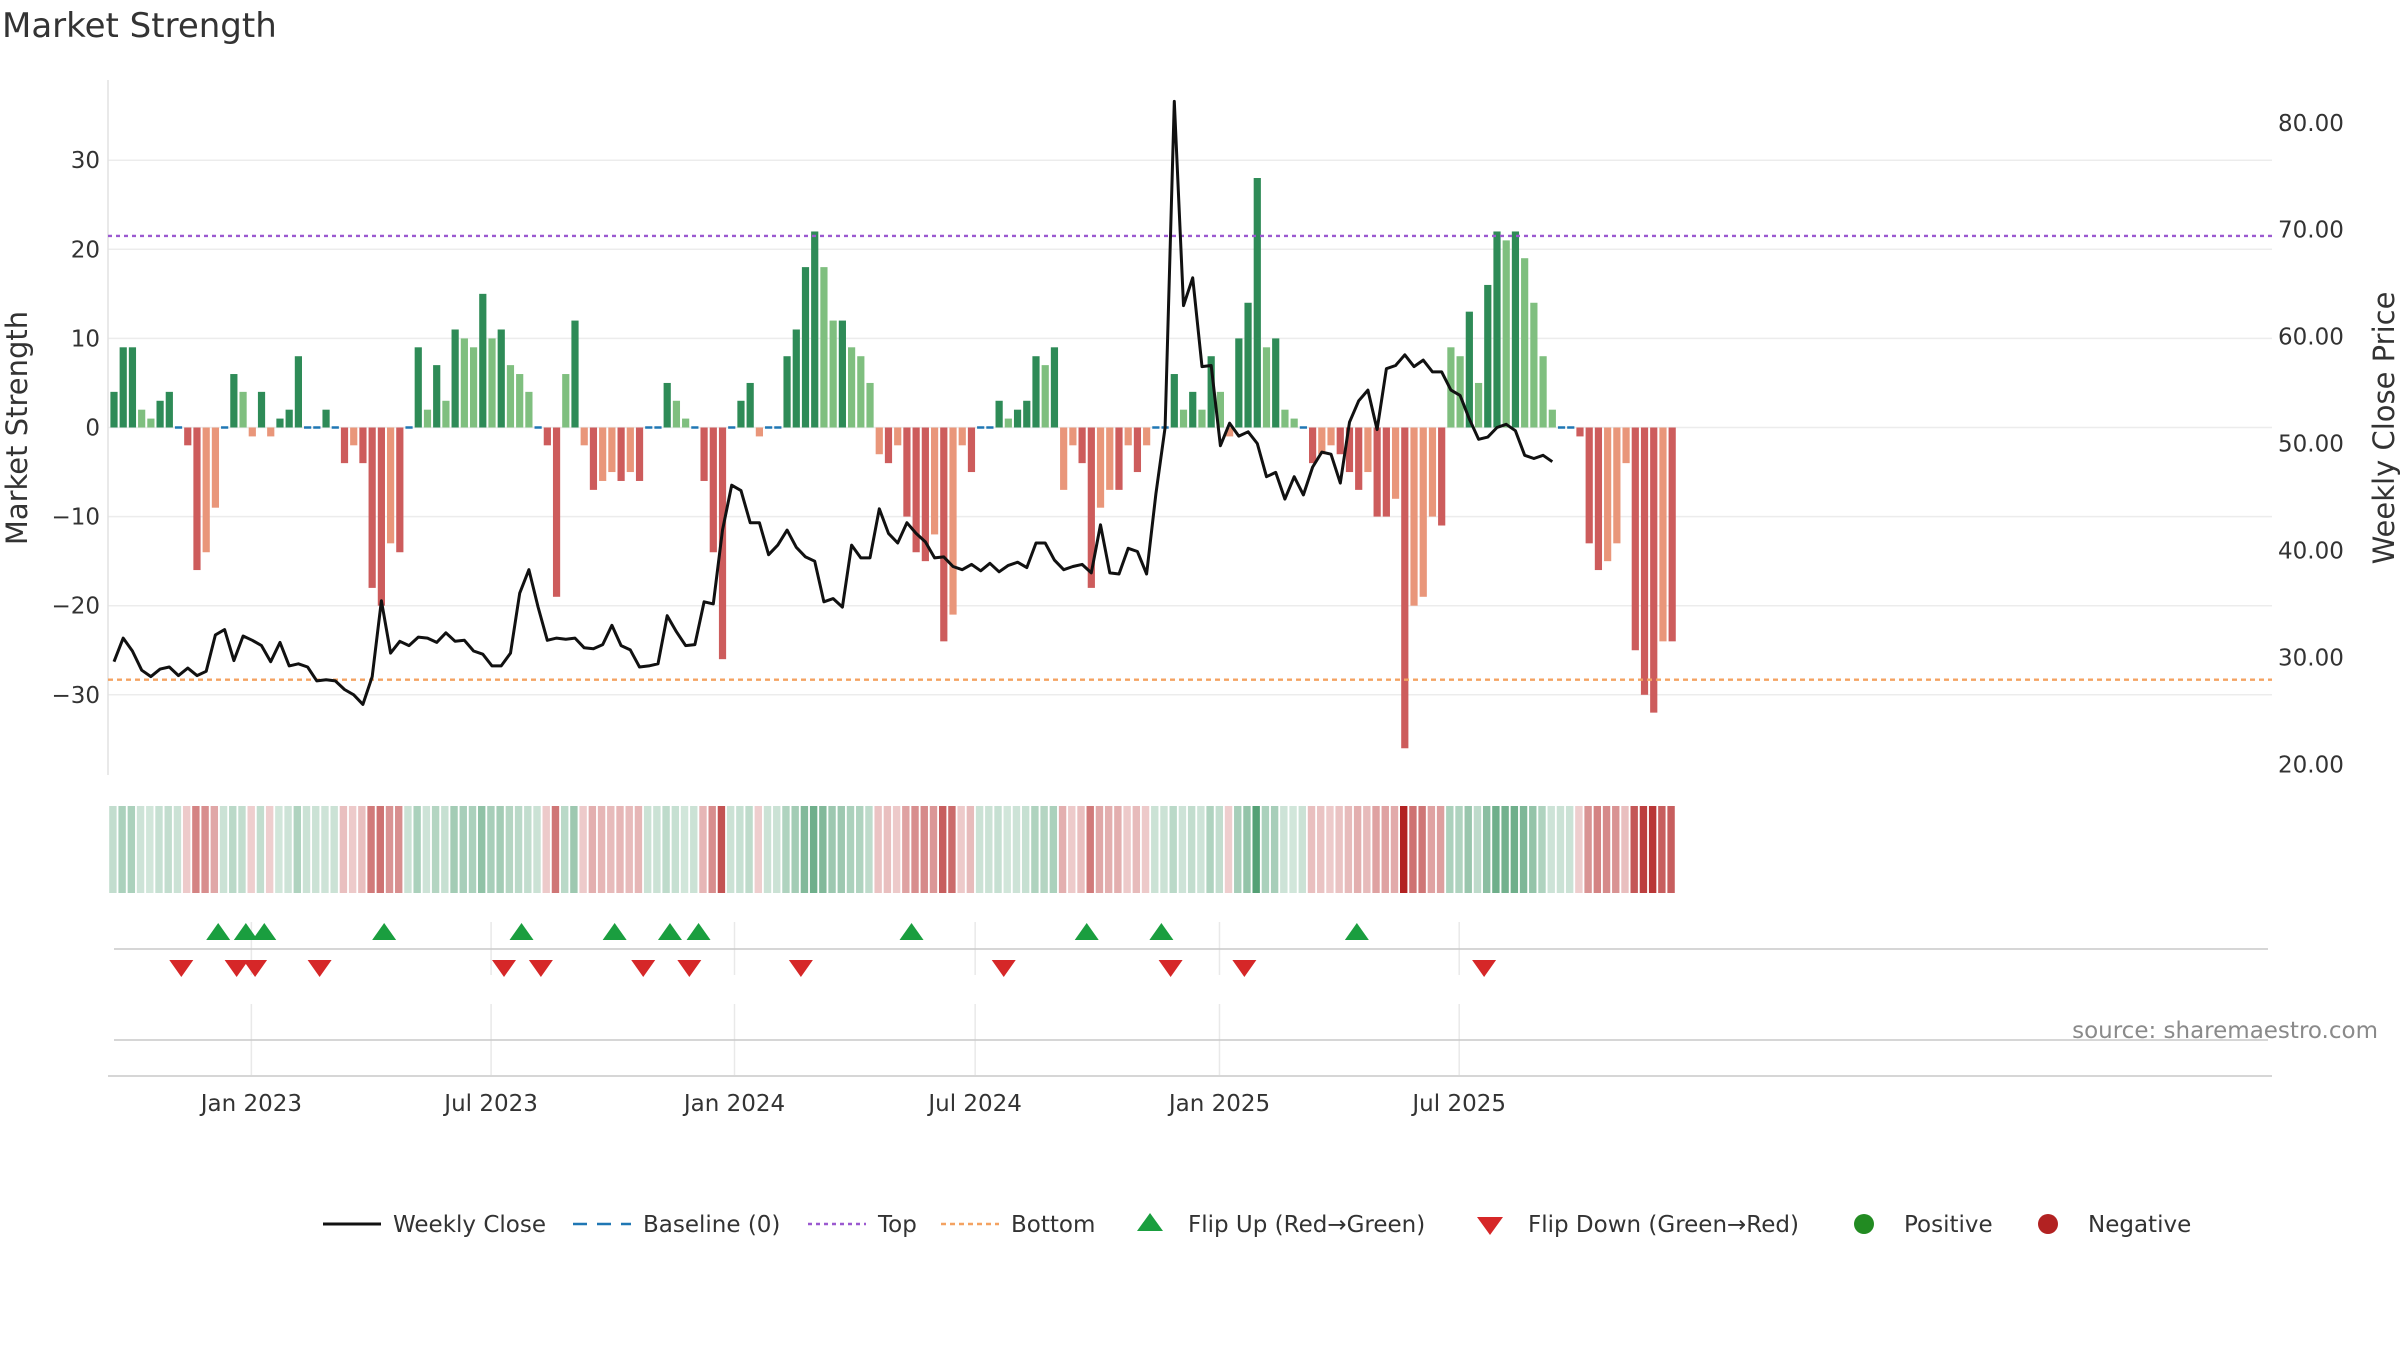 The width and height of the screenshot is (2400, 1350). Describe the element at coordinates (2311, 765) in the screenshot. I see `right-tick-label: 20.00` at that location.